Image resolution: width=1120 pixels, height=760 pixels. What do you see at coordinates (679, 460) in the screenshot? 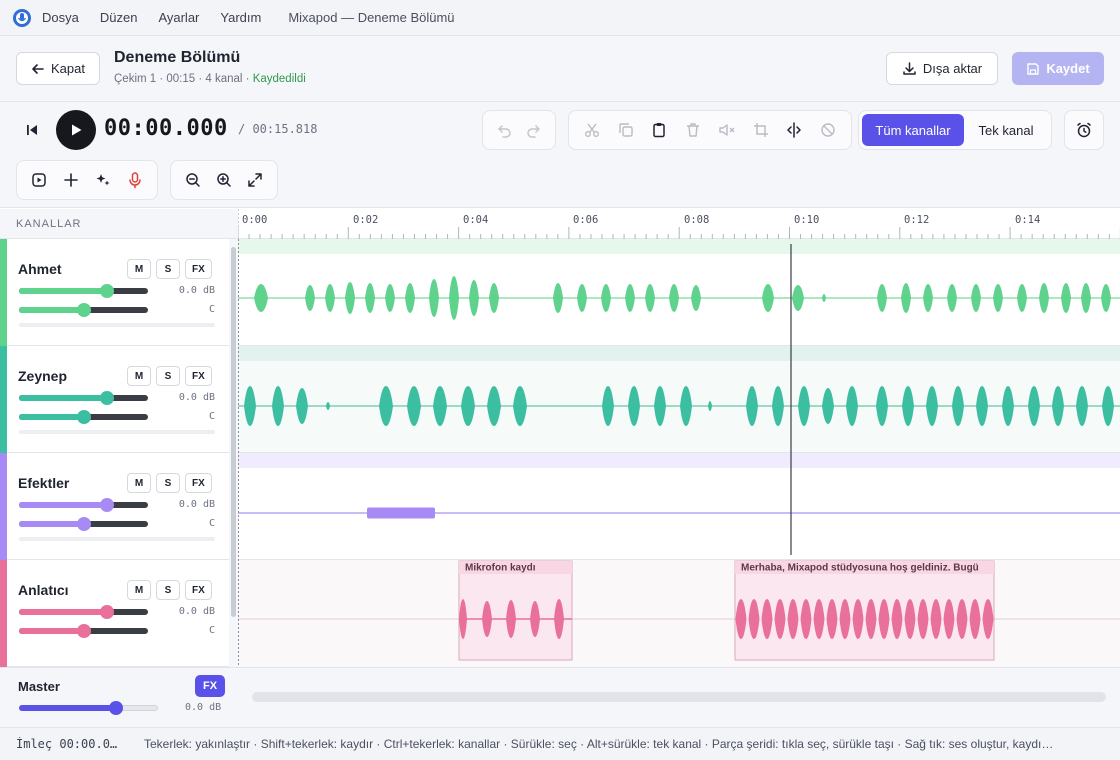
I see `clip-header-efektler` at bounding box center [679, 460].